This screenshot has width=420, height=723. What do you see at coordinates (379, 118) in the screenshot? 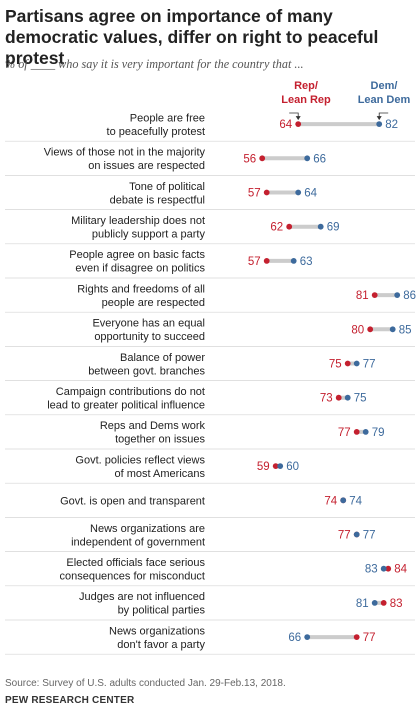
I see `legend-dem-arrow` at bounding box center [379, 118].